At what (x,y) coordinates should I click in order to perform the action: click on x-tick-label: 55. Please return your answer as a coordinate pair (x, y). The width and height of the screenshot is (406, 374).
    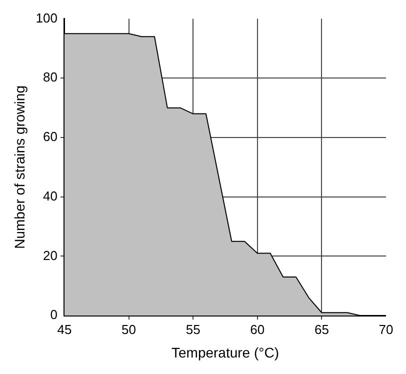
    Looking at the image, I should click on (193, 329).